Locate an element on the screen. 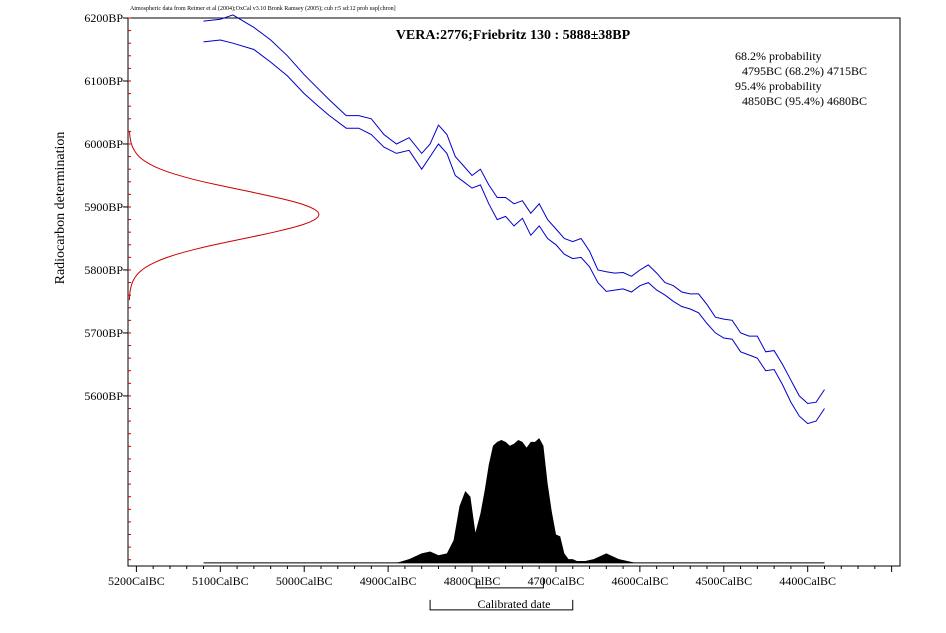 The image size is (946, 633). y-tick-label: 5700BP is located at coordinates (103, 333).